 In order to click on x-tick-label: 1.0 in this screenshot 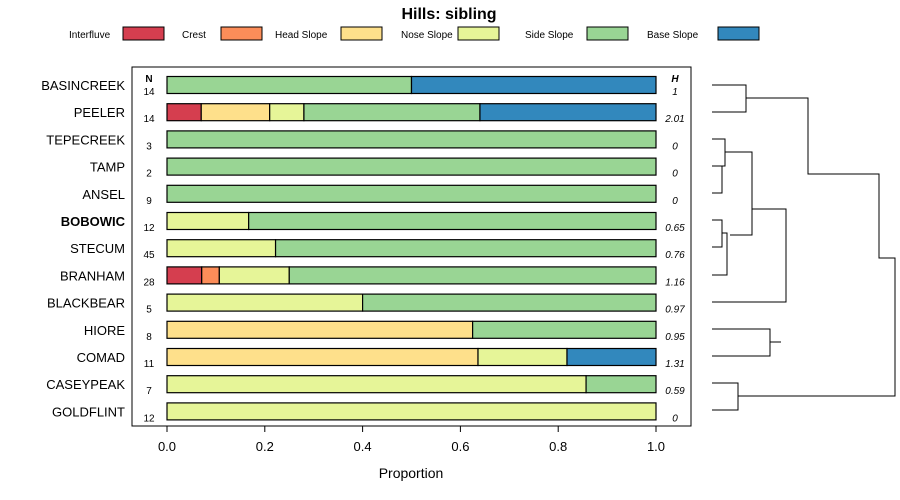, I will do `click(656, 446)`.